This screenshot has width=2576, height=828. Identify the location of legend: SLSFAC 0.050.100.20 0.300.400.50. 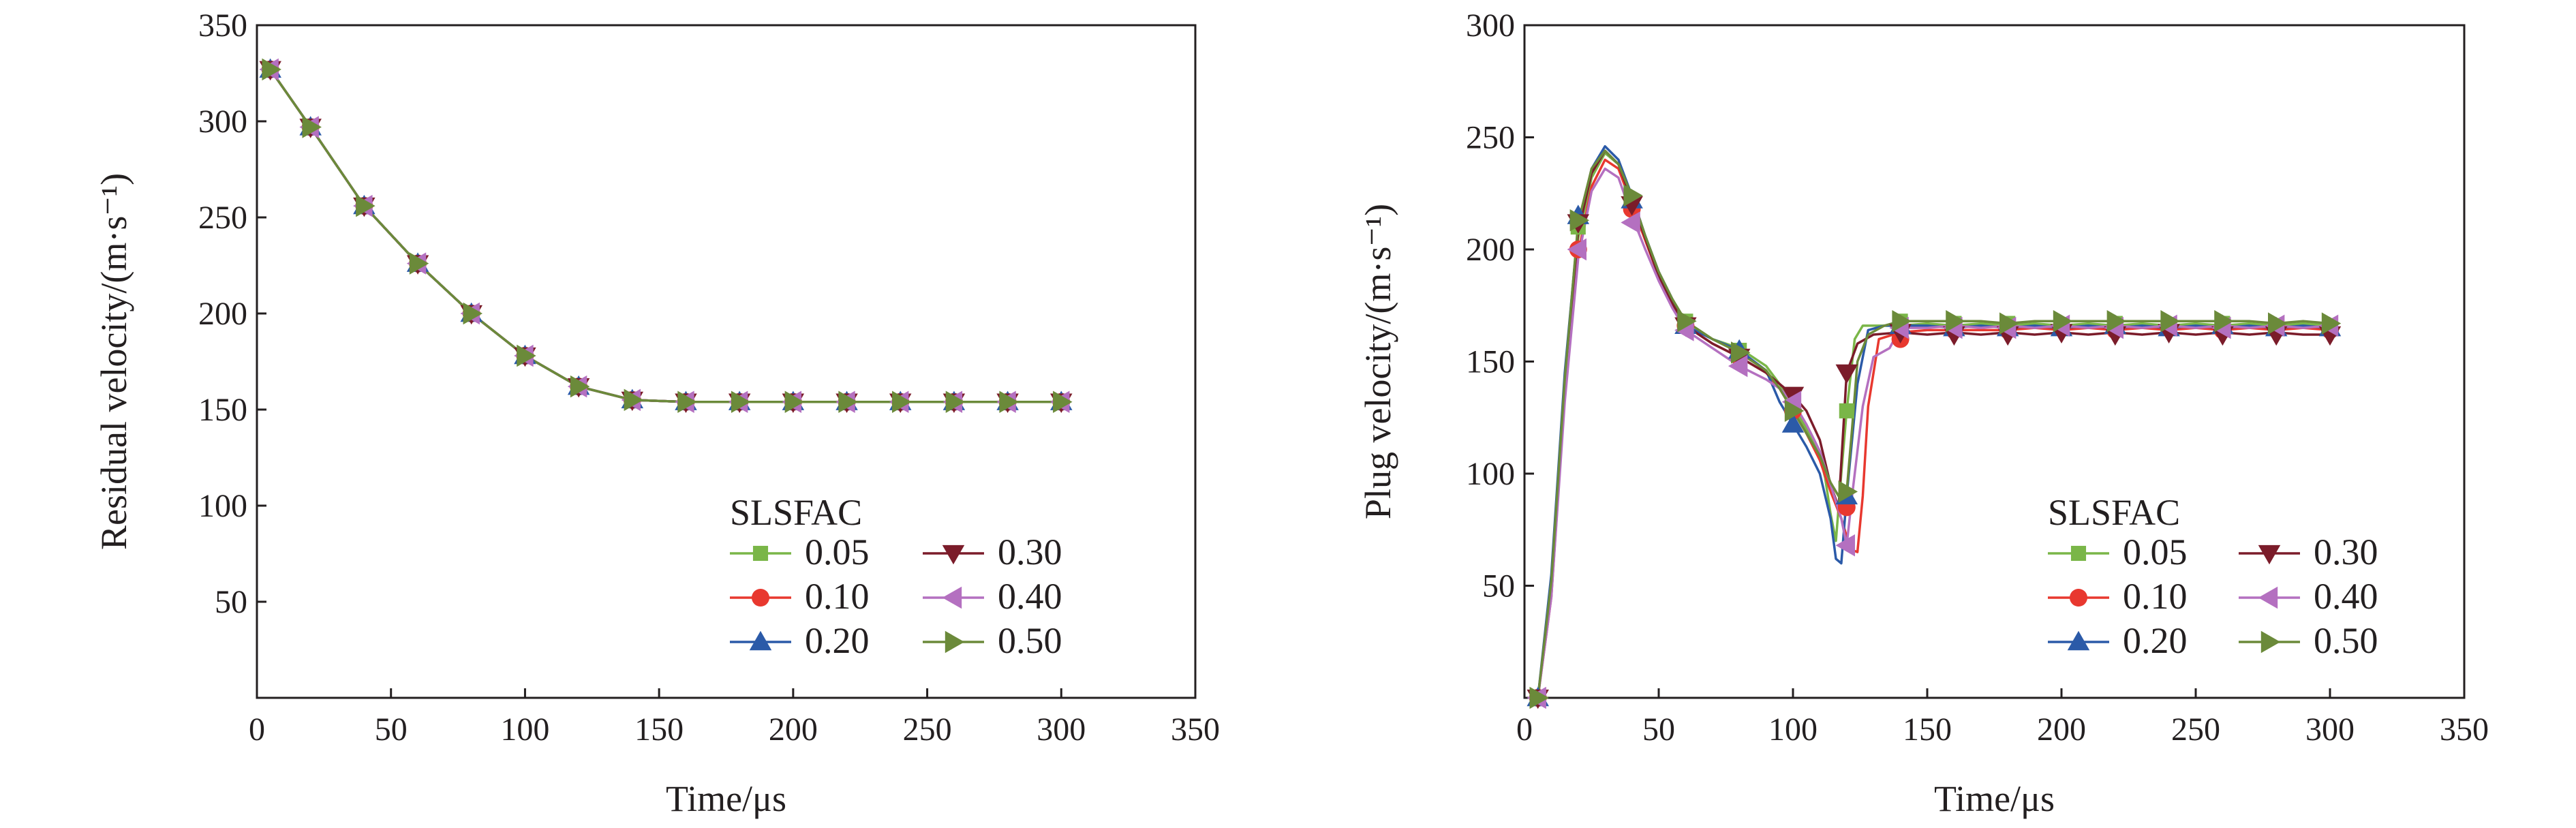
(2213, 576).